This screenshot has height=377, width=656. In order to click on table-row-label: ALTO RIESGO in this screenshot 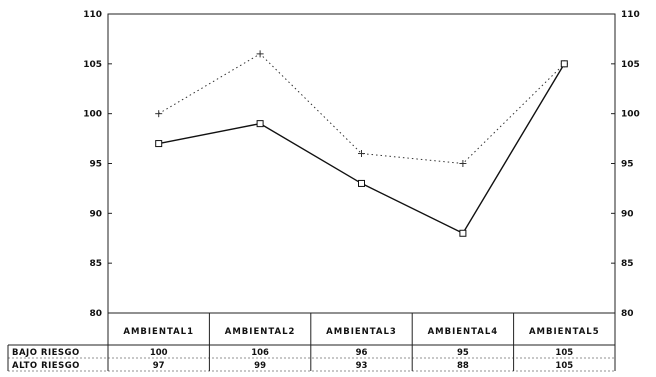, I will do `click(46, 366)`.